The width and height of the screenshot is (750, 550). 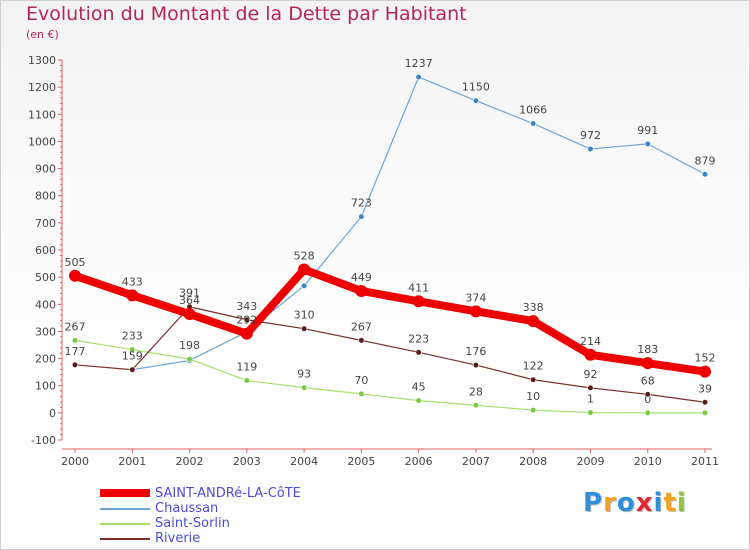 What do you see at coordinates (419, 461) in the screenshot?
I see `x-tick-label: 2006` at bounding box center [419, 461].